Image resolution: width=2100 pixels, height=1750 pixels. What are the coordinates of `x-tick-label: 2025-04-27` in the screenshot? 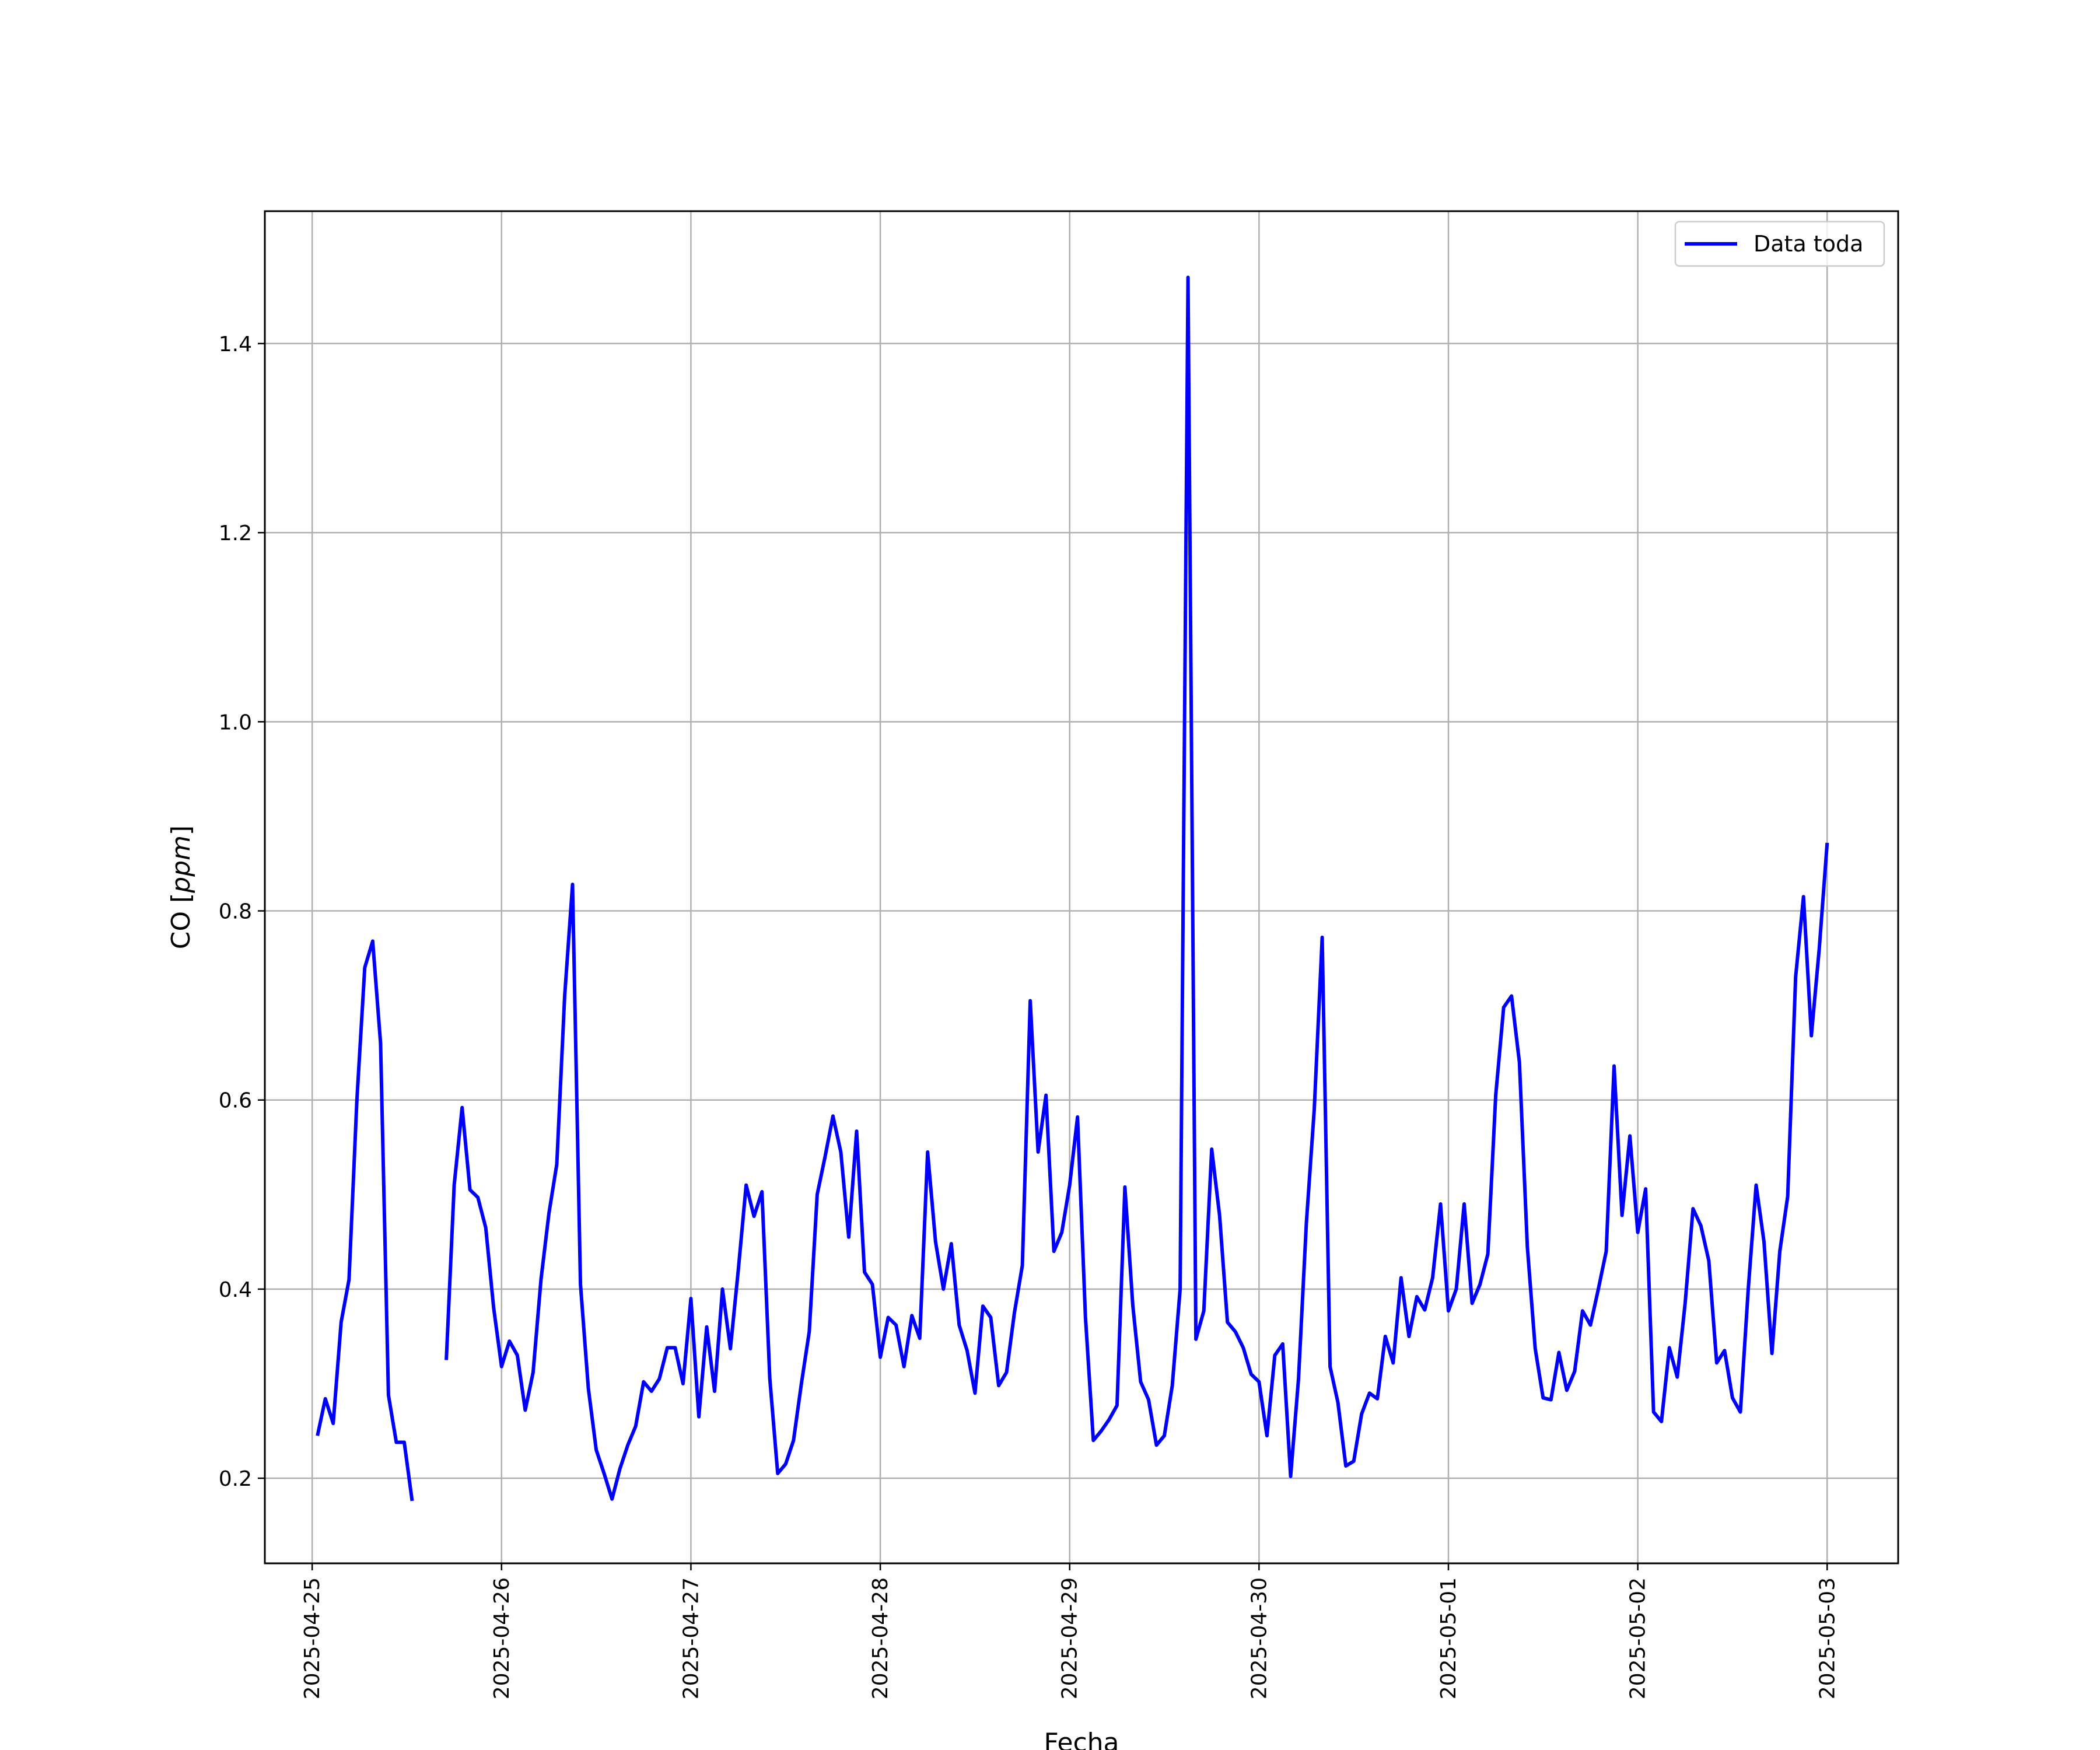 It's located at (691, 1638).